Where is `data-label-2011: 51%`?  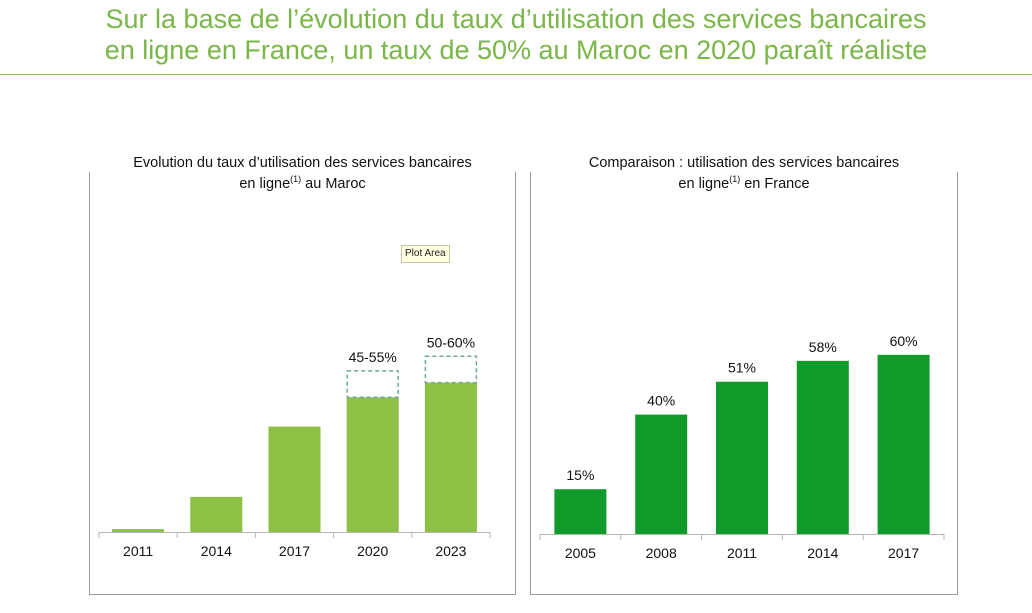 data-label-2011: 51% is located at coordinates (742, 368).